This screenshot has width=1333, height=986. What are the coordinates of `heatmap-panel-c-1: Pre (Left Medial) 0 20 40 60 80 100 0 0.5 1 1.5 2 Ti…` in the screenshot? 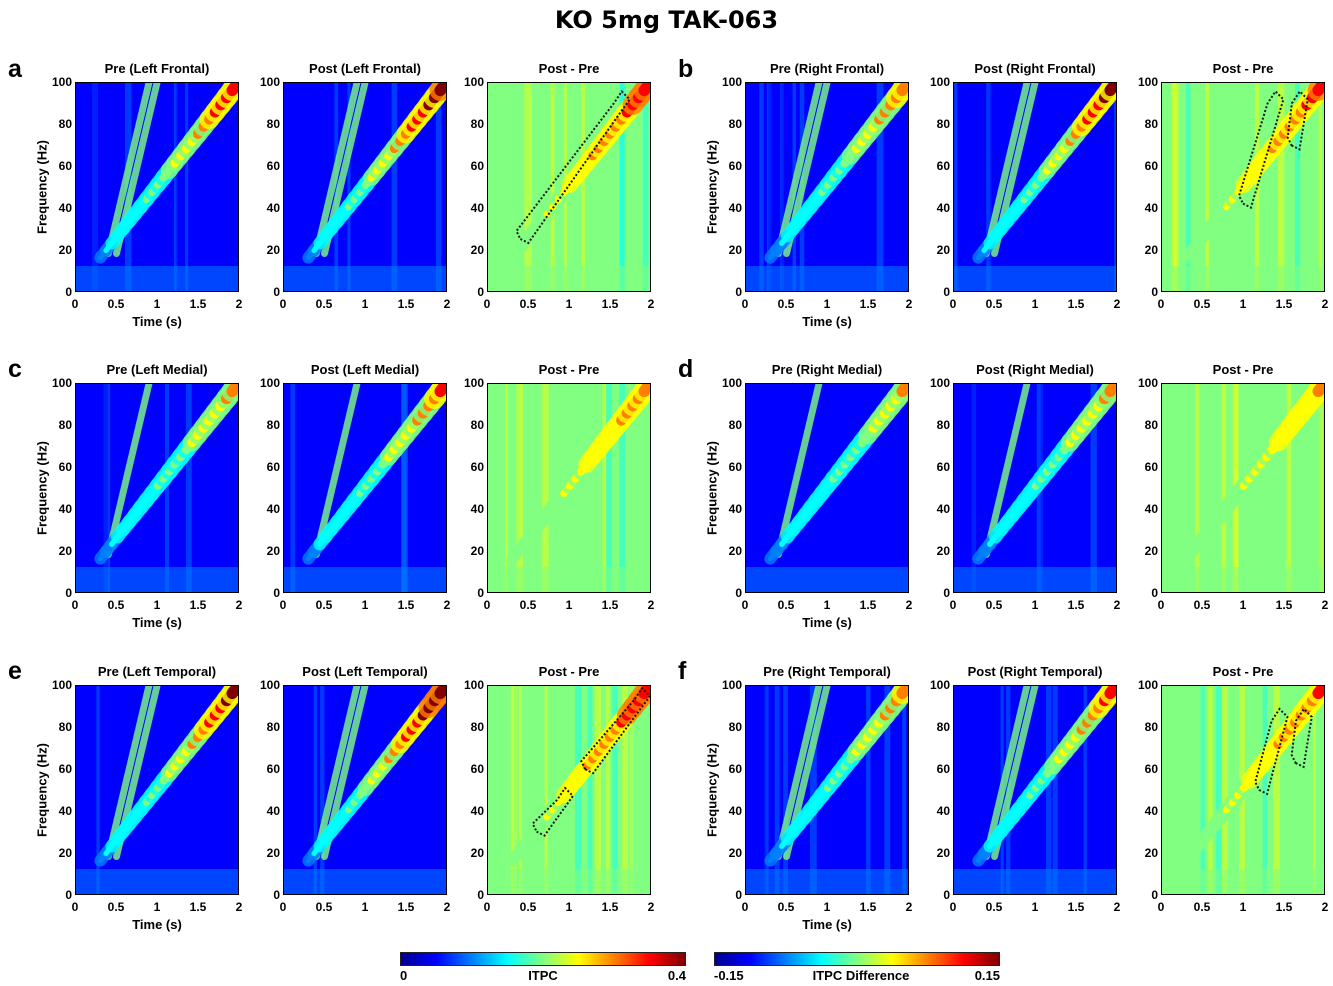 It's located at (139, 496).